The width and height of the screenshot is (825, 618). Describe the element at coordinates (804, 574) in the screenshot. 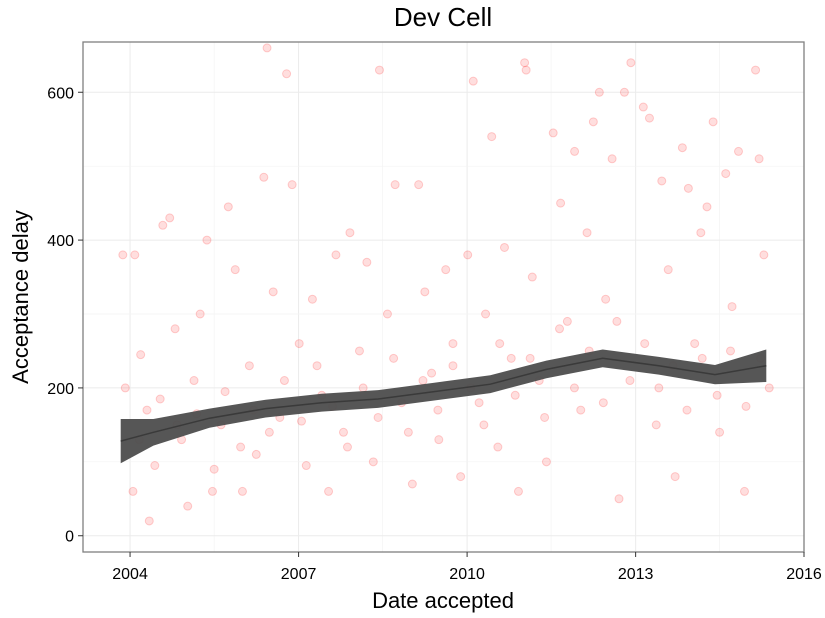

I see `x-tick-label: 2016` at that location.